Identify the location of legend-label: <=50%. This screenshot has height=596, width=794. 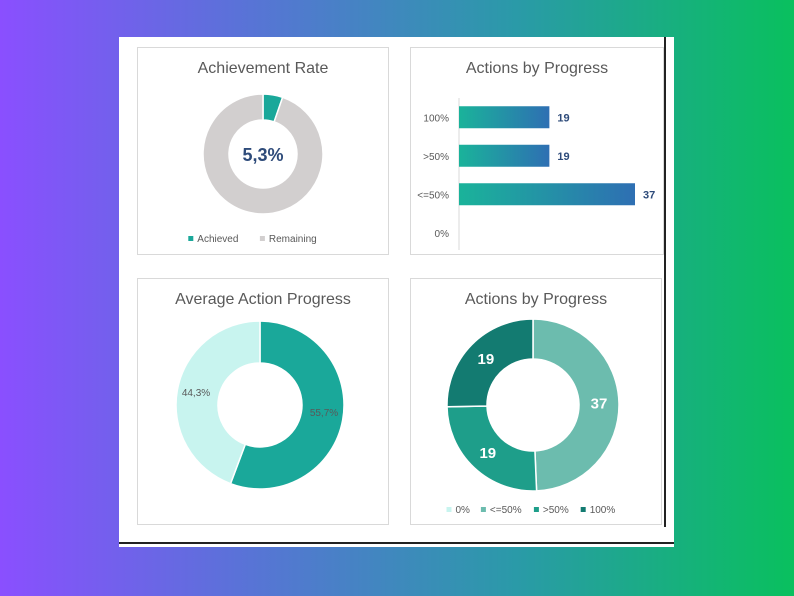
(506, 510).